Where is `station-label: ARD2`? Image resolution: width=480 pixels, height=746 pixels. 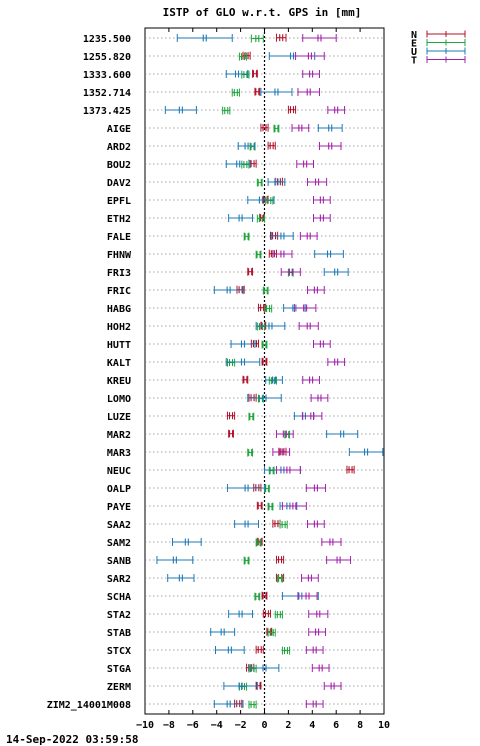 station-label: ARD2 is located at coordinates (119, 147).